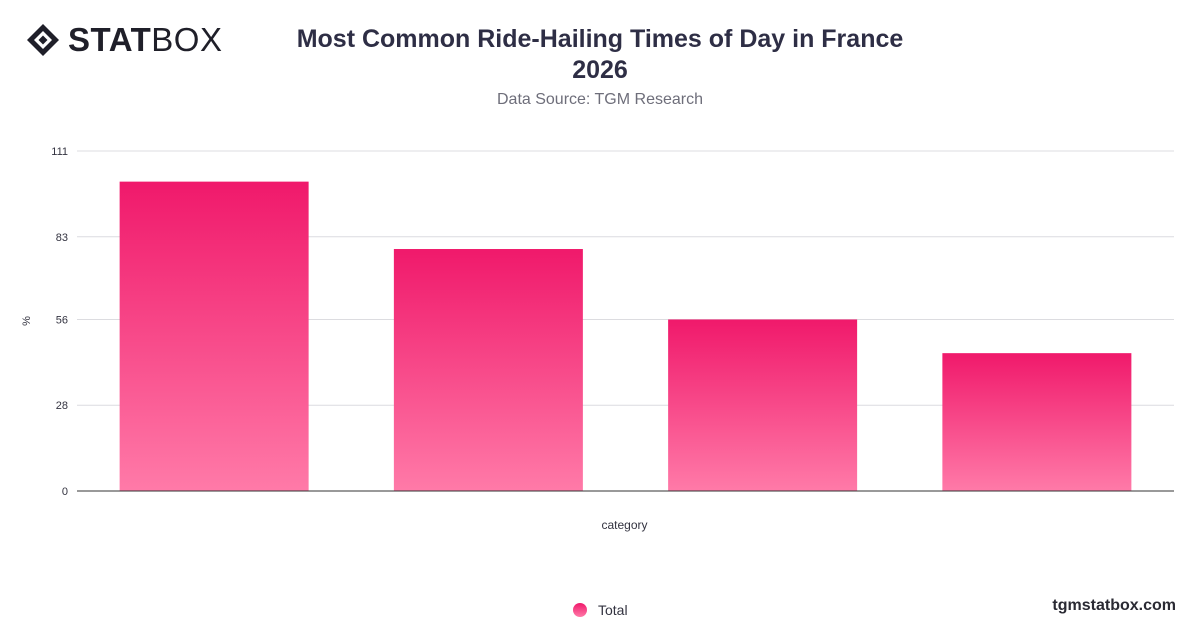 This screenshot has height=628, width=1200. I want to click on website-watermark: tgmstatbox.com, so click(1114, 605).